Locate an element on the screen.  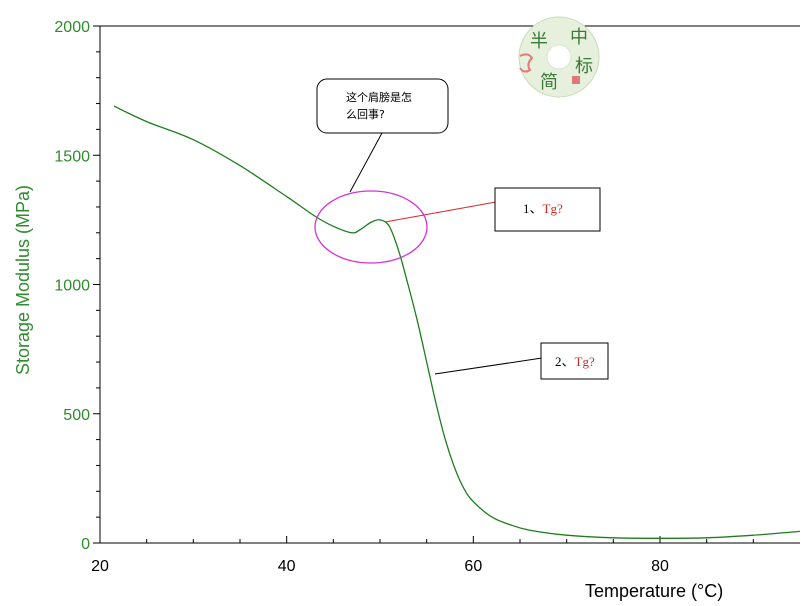
watermark-seal: 半 中 简 标 is located at coordinates (559, 57).